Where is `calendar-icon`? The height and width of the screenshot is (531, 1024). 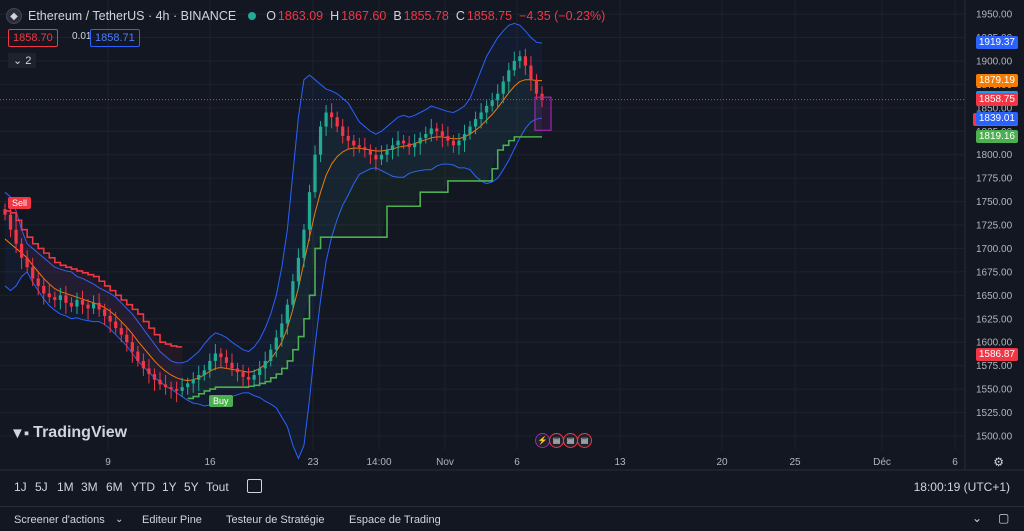 calendar-icon is located at coordinates (254, 486).